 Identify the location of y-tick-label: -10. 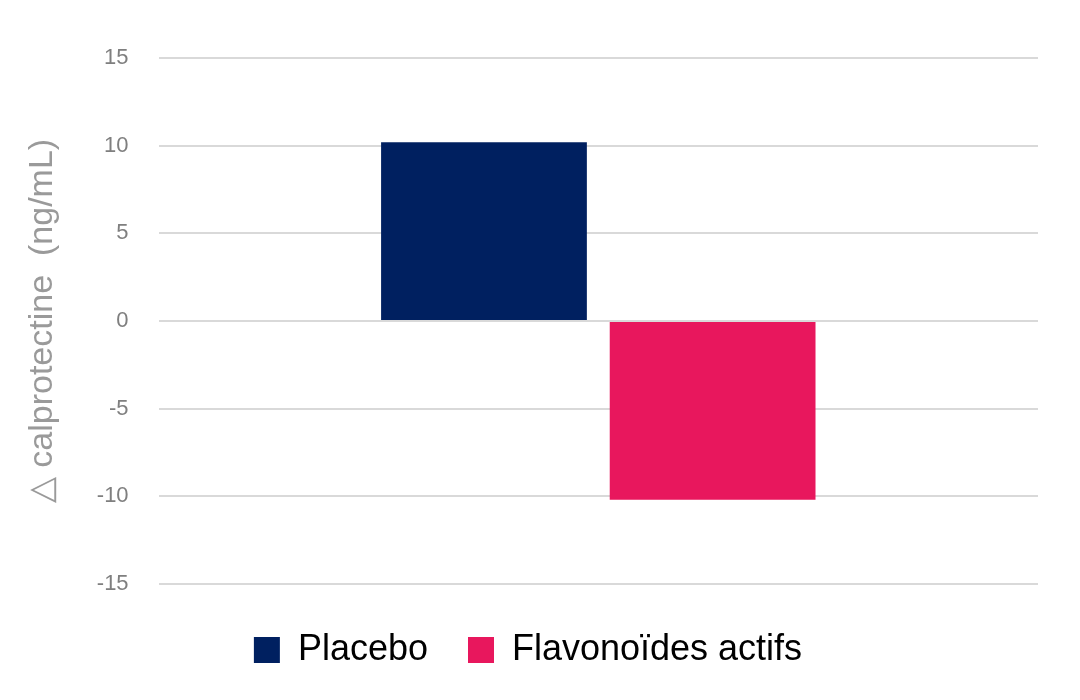
(112, 495).